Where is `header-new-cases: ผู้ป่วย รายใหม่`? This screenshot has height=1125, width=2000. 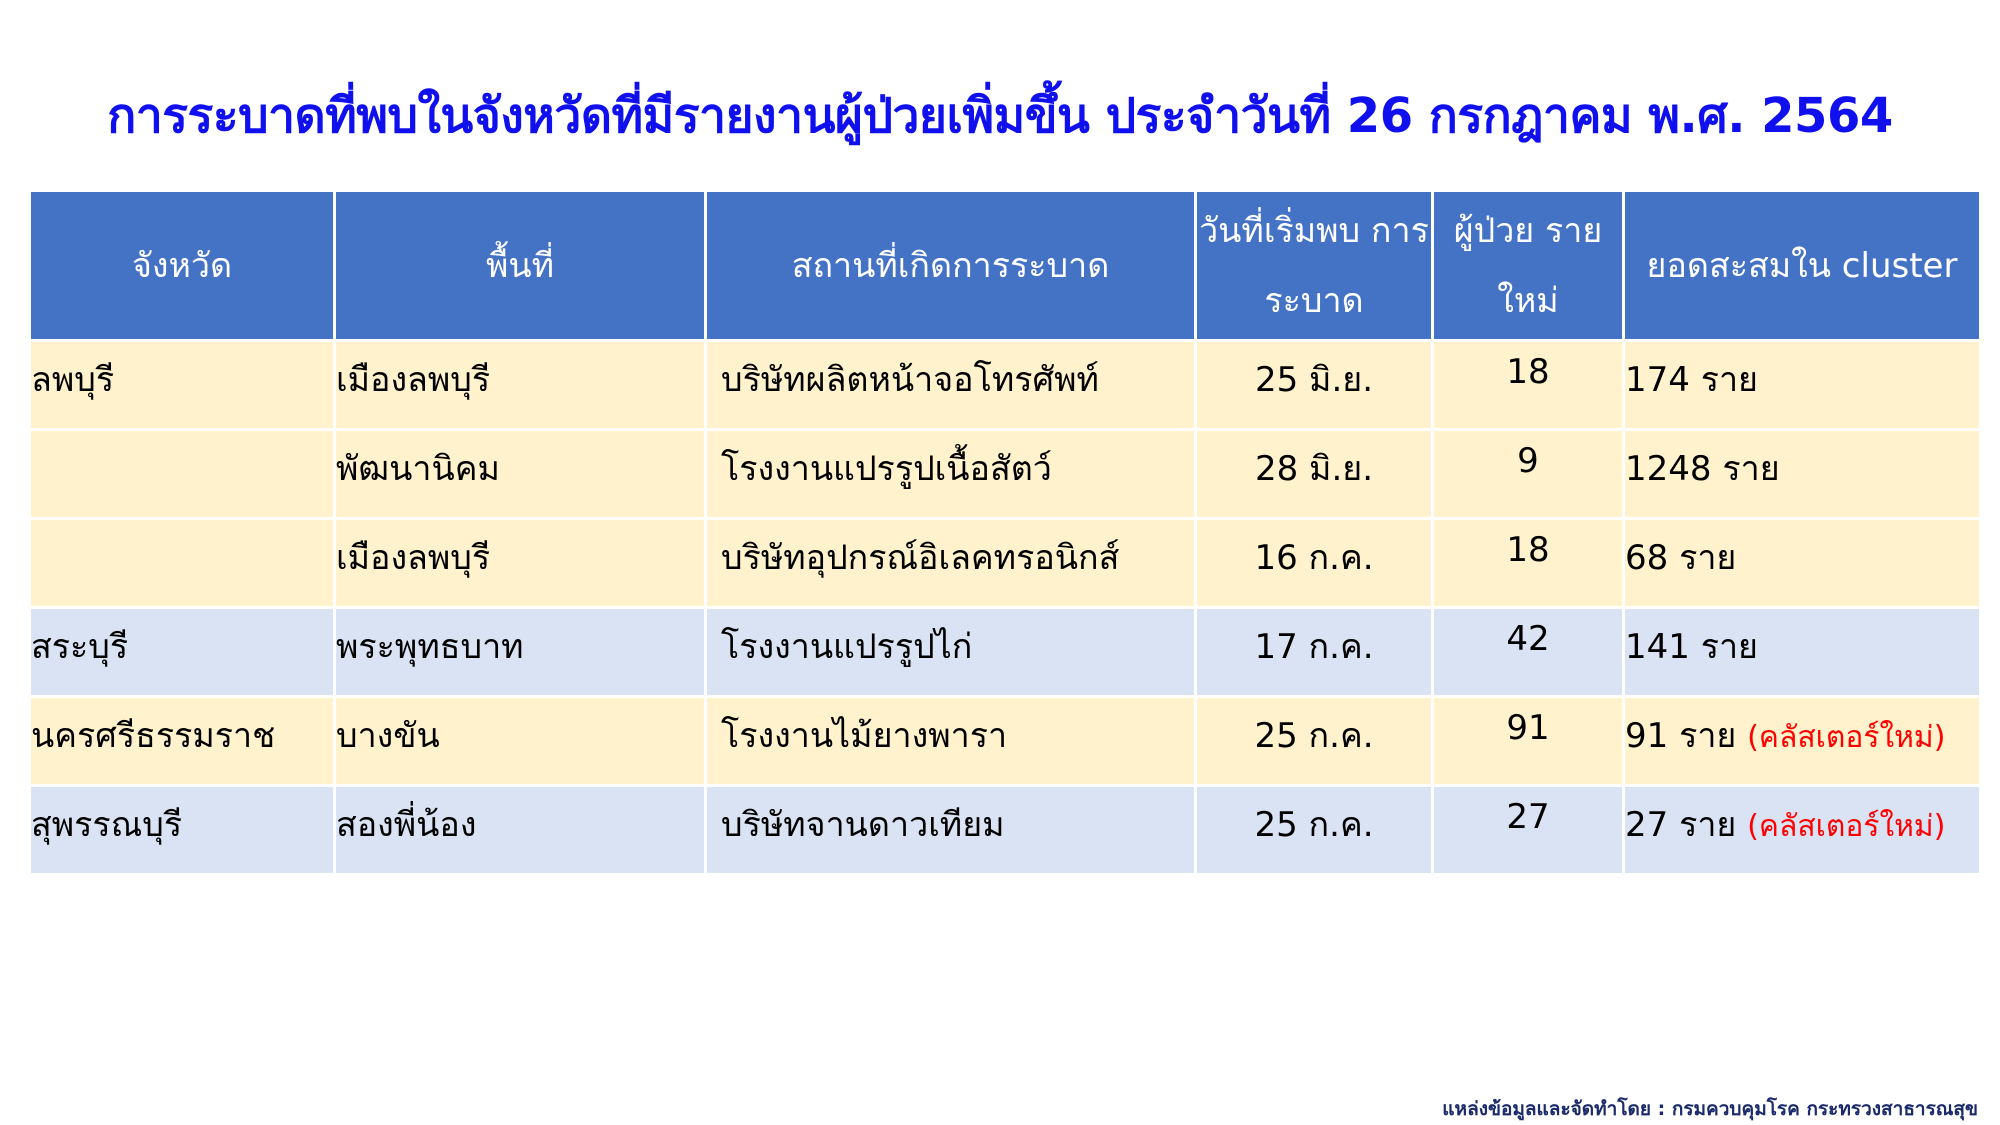 header-new-cases: ผู้ป่วย รายใหม่ is located at coordinates (1528, 265).